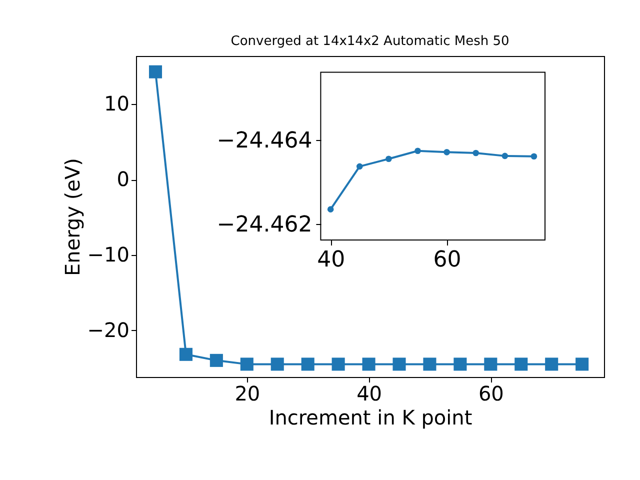 This screenshot has width=640, height=480. What do you see at coordinates (117, 104) in the screenshot?
I see `y-tick-label: 10` at bounding box center [117, 104].